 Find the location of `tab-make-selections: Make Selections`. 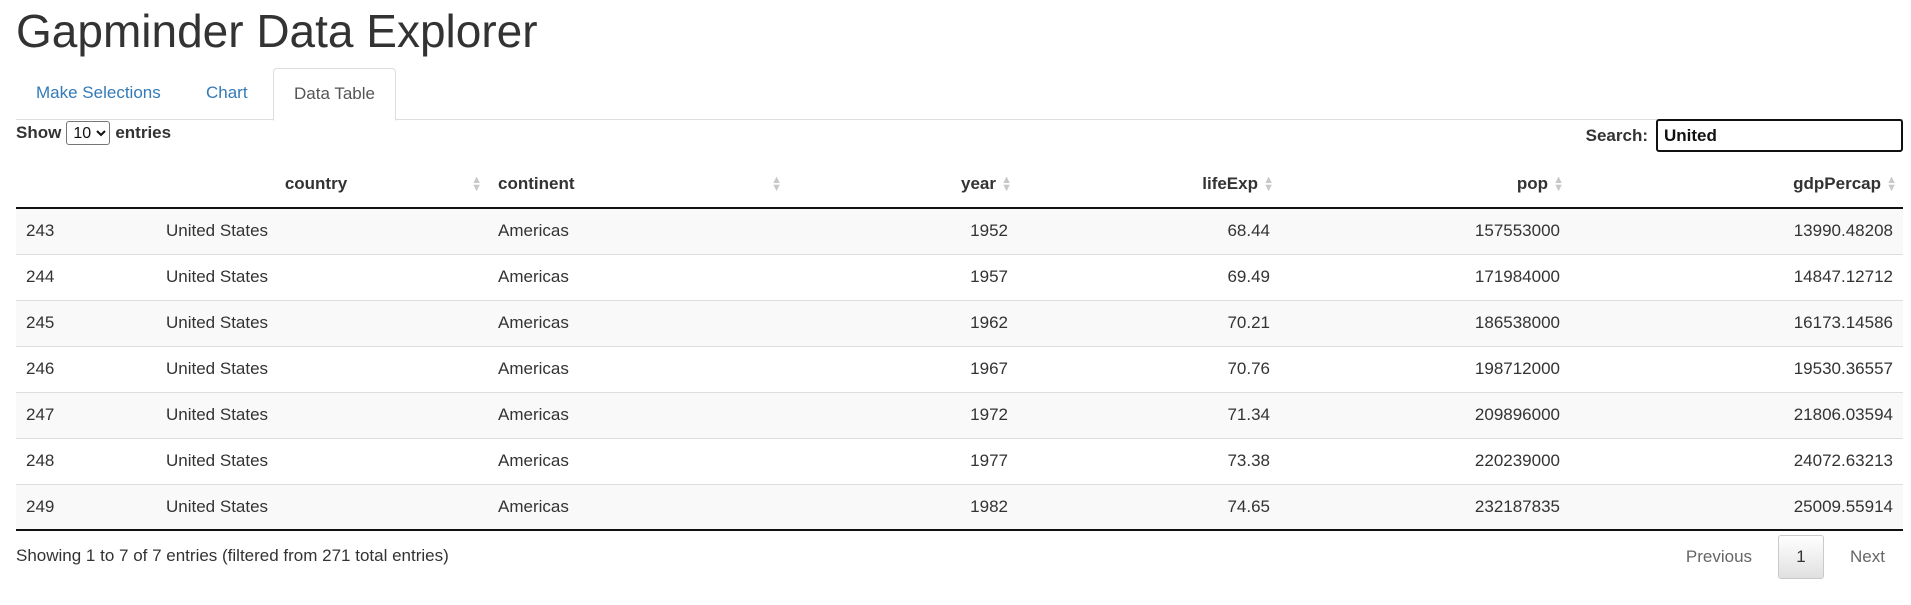

tab-make-selections: Make Selections is located at coordinates (98, 92).